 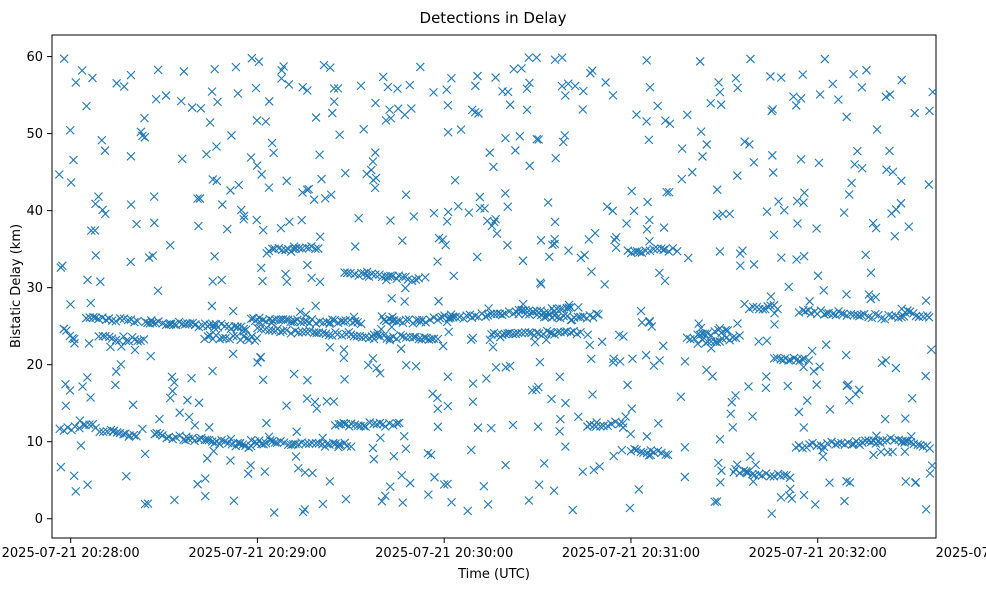 What do you see at coordinates (39, 519) in the screenshot?
I see `y-tick-label: 0` at bounding box center [39, 519].